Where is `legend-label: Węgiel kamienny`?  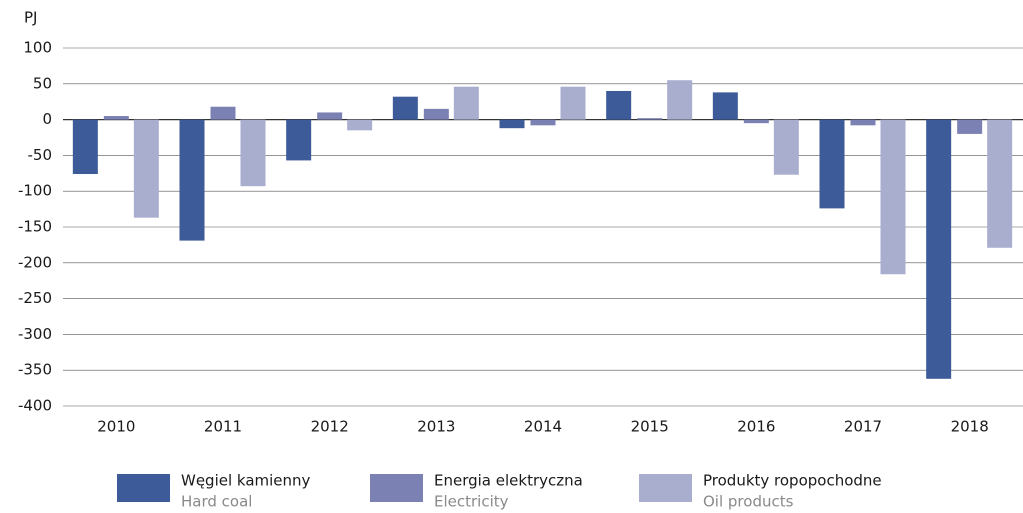 legend-label: Węgiel kamienny is located at coordinates (246, 481).